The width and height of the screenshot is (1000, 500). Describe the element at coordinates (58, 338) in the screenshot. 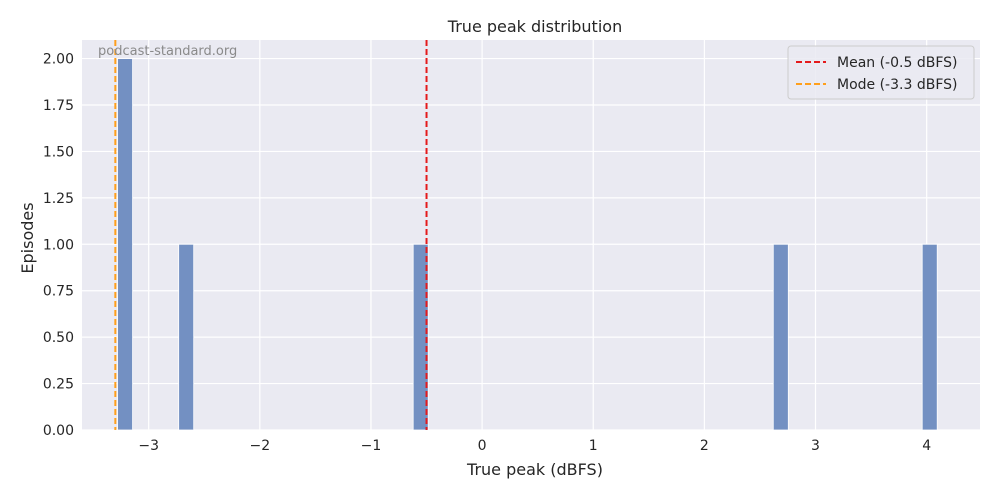

I see `y-tick-label-2: 0.50` at that location.